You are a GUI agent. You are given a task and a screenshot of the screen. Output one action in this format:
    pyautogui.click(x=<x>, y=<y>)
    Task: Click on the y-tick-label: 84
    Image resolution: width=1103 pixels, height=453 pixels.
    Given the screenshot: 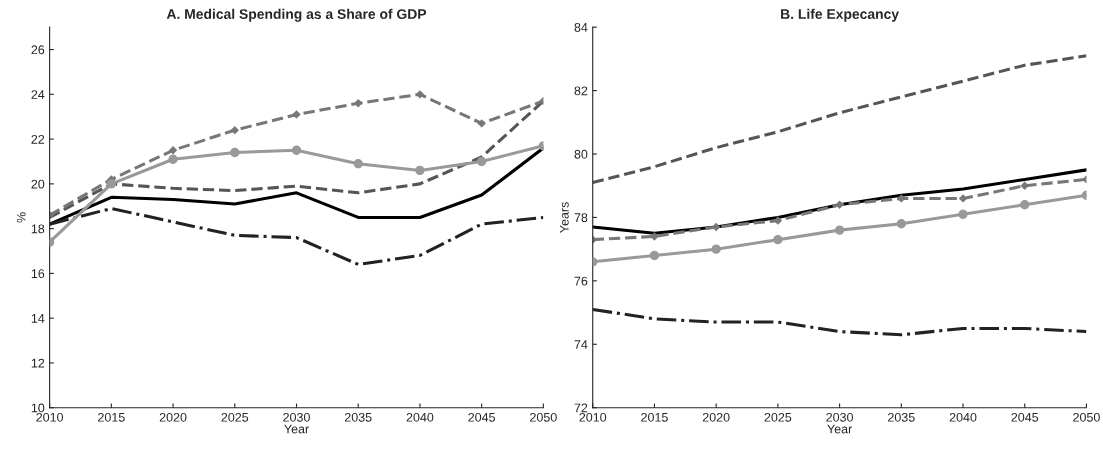 What is the action you would take?
    pyautogui.click(x=581, y=27)
    